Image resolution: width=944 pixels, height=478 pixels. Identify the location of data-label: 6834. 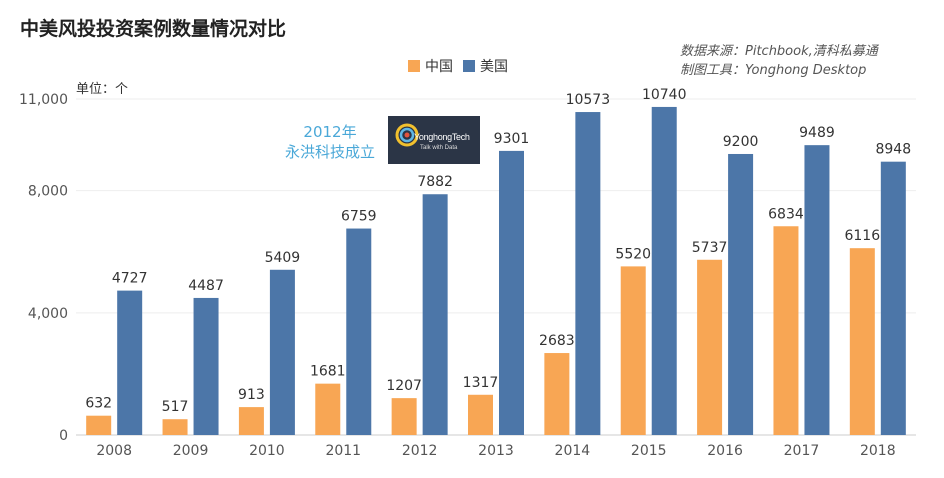
(786, 214).